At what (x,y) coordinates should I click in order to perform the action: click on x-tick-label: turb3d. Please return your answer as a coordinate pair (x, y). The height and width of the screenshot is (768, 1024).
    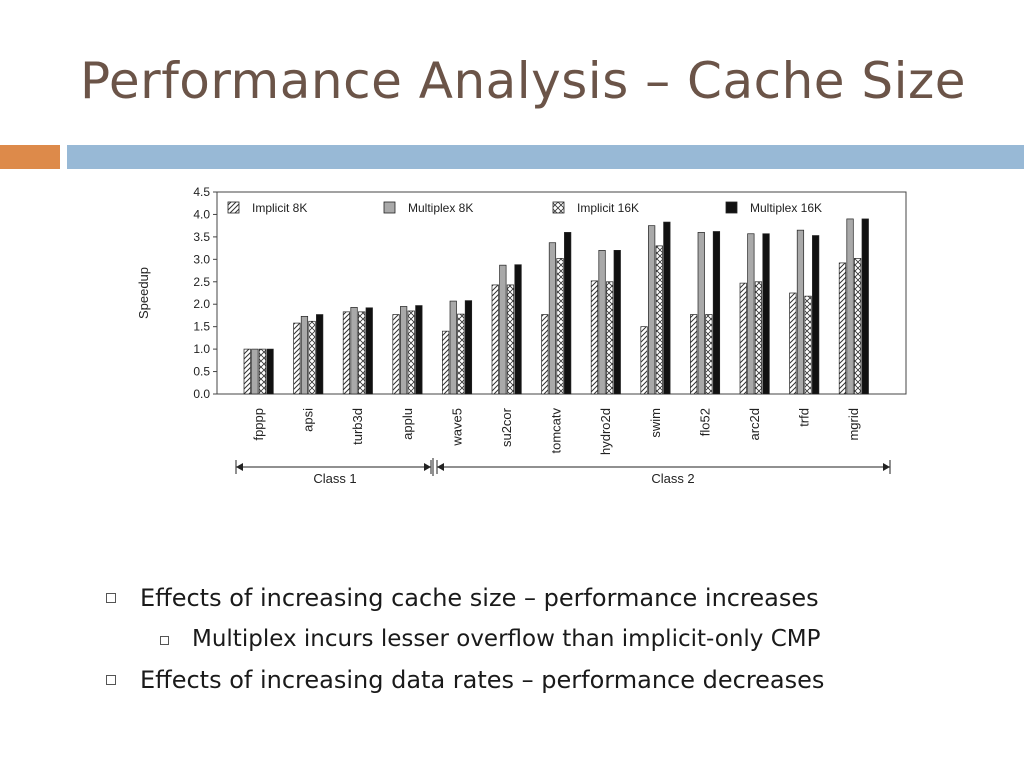
    Looking at the image, I should click on (357, 426).